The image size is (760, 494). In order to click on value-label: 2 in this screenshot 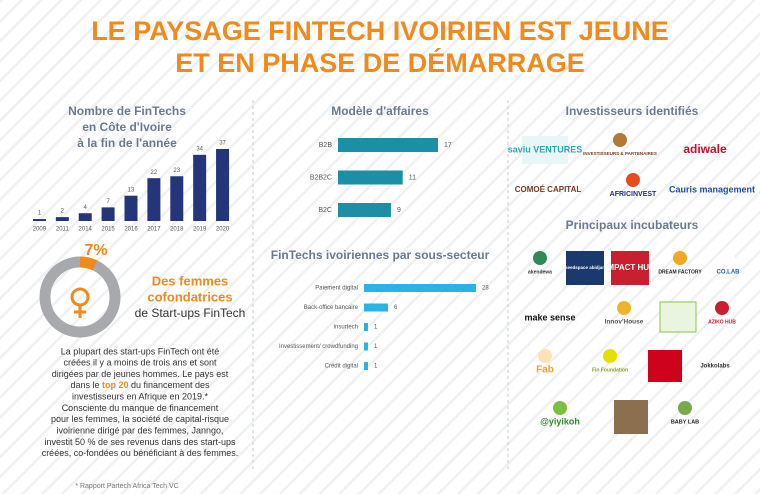, I will do `click(63, 212)`.